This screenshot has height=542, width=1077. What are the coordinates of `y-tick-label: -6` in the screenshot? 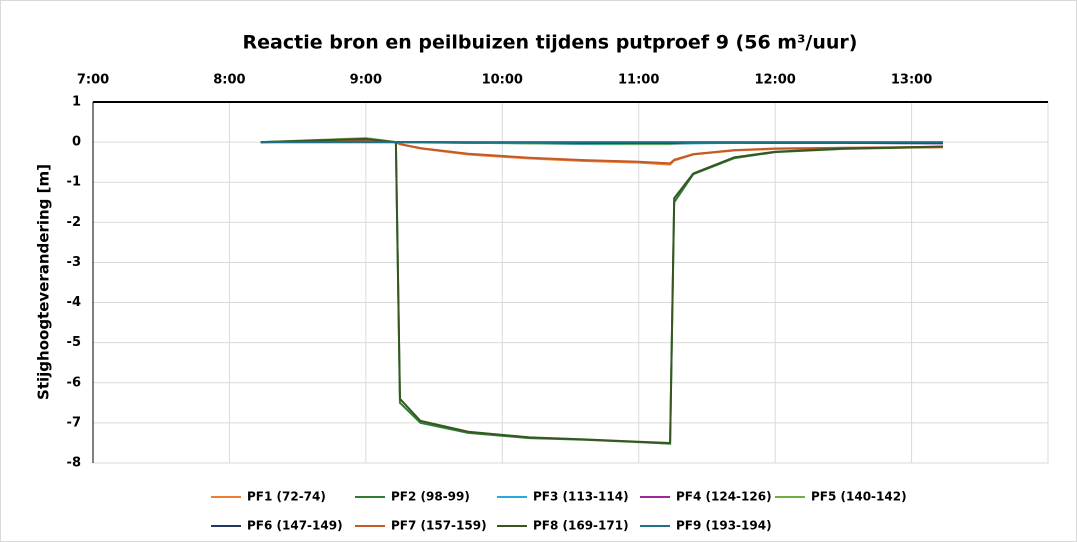 It's located at (74, 382).